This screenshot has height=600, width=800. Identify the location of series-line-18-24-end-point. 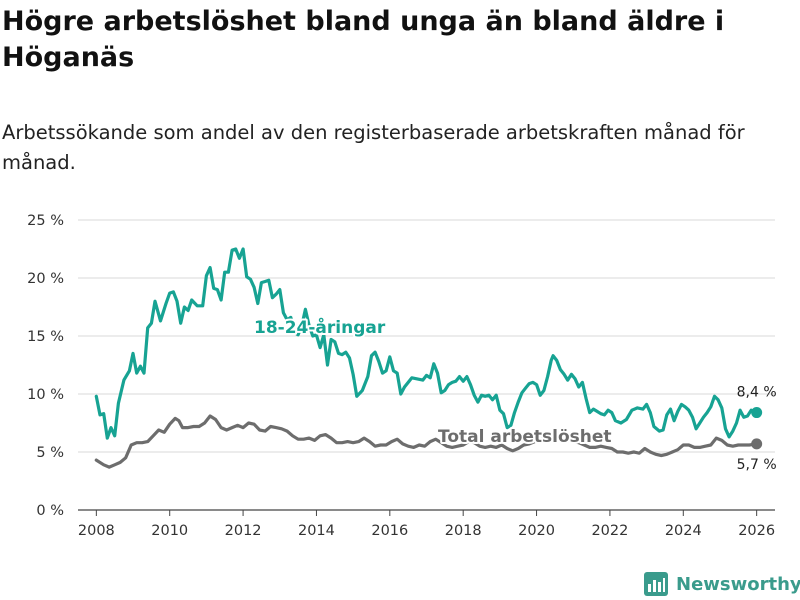
(757, 413).